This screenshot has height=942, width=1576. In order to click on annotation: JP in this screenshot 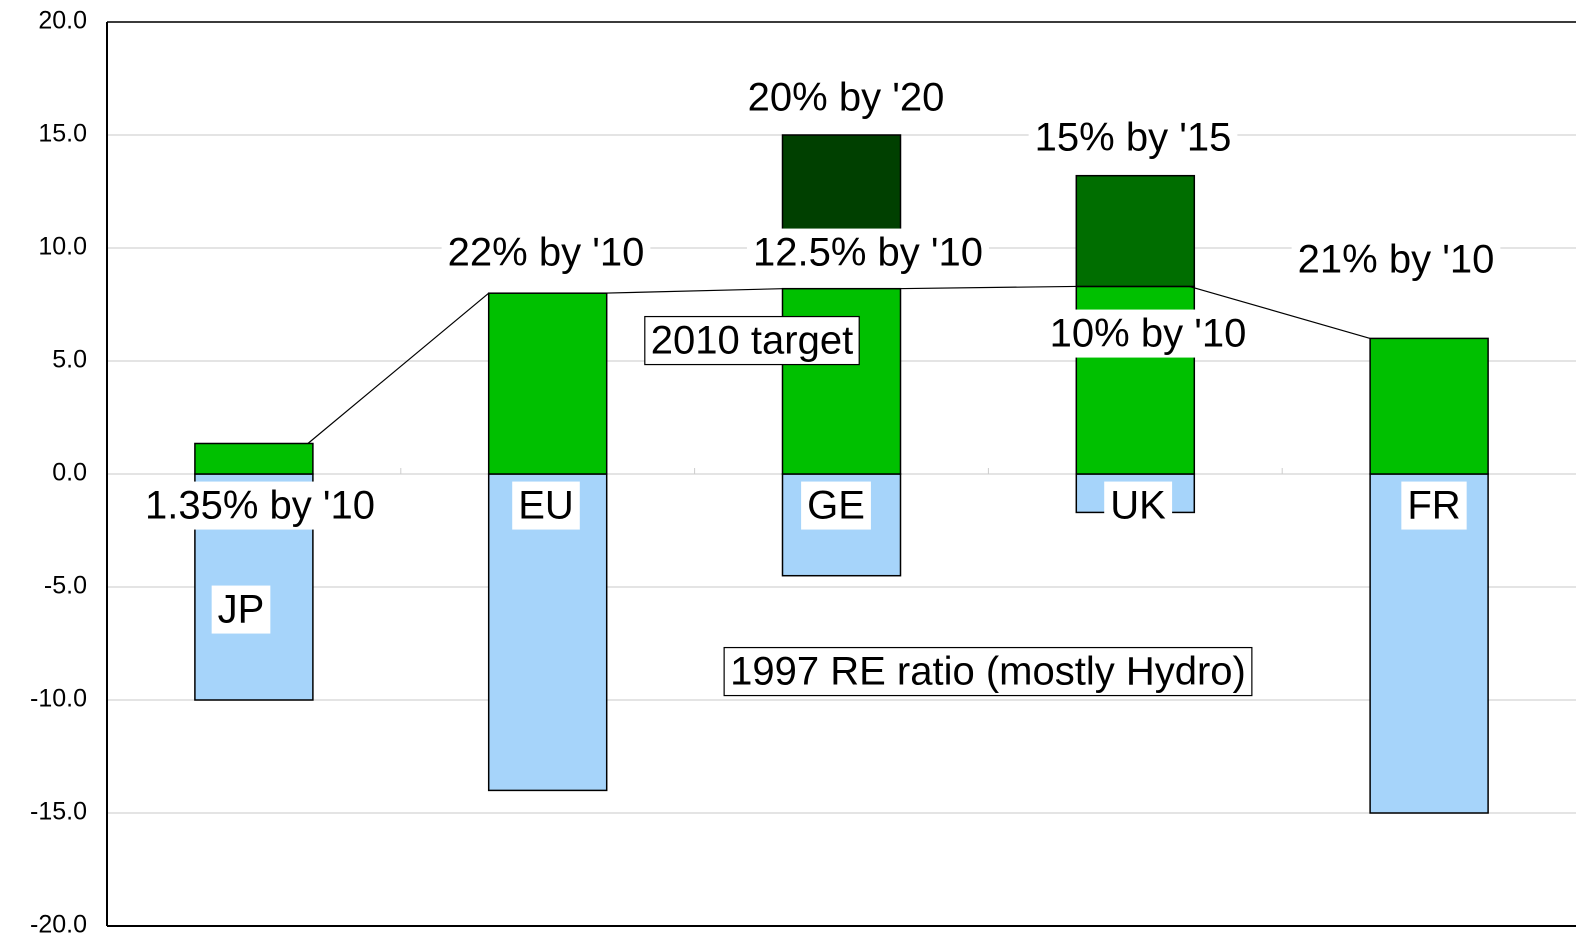, I will do `click(241, 610)`.